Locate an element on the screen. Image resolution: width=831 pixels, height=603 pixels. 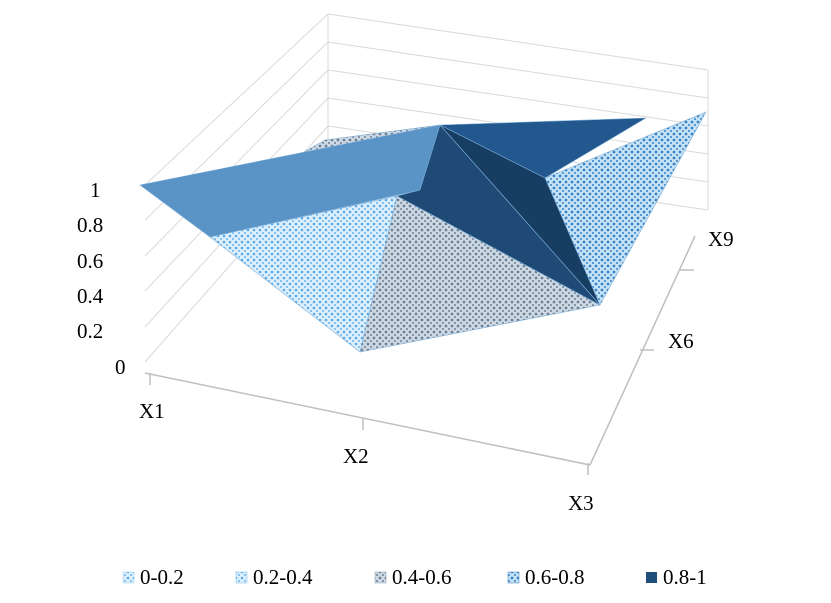
x-axis-labels: X1 X2 X3 is located at coordinates (366, 457).